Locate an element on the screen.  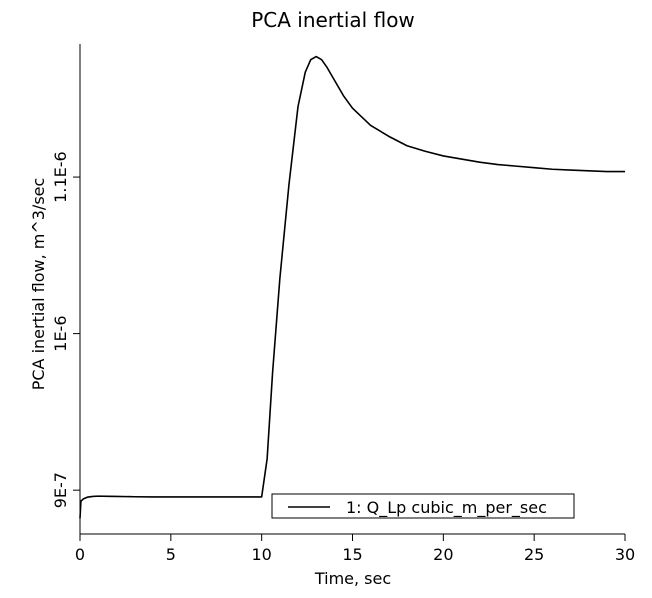
x-tick-label: 30 is located at coordinates (625, 554).